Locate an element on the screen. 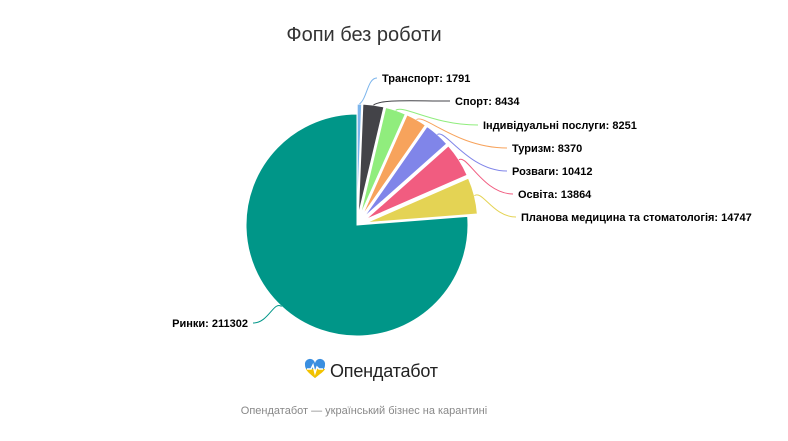 This screenshot has width=788, height=441. connector-ринки is located at coordinates (267, 314).